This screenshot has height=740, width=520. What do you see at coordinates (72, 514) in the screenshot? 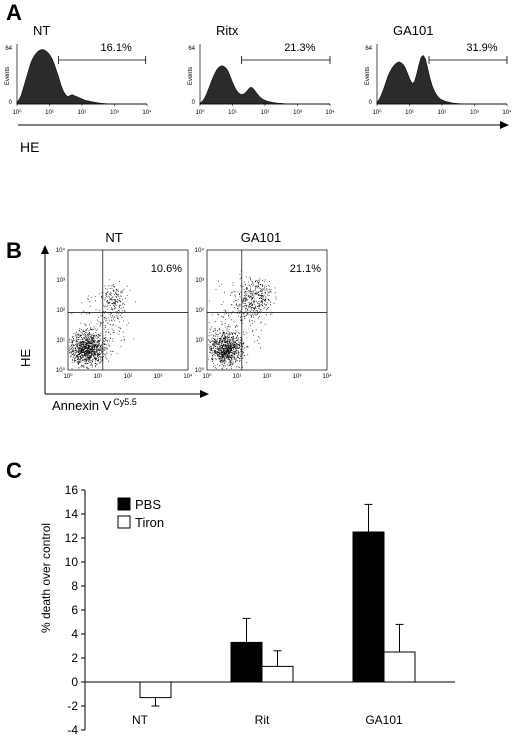
I see `chart-y-tick-label: 14` at bounding box center [72, 514].